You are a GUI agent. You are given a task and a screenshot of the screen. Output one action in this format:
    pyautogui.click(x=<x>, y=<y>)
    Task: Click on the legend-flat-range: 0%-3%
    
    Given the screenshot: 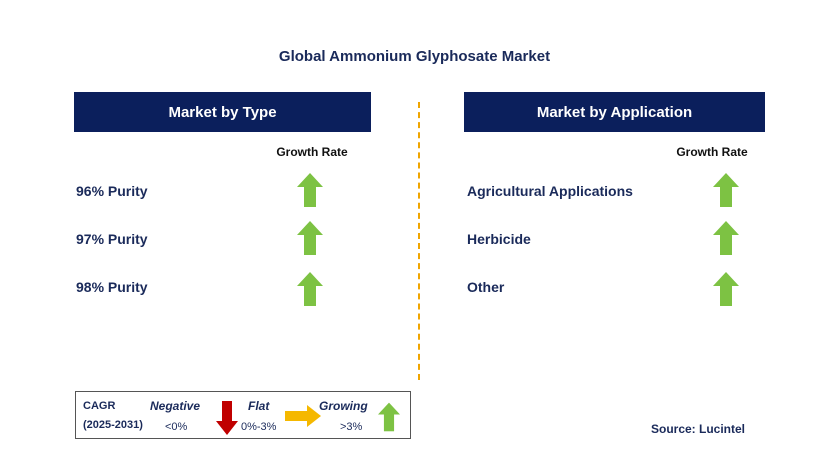 What is the action you would take?
    pyautogui.click(x=259, y=427)
    